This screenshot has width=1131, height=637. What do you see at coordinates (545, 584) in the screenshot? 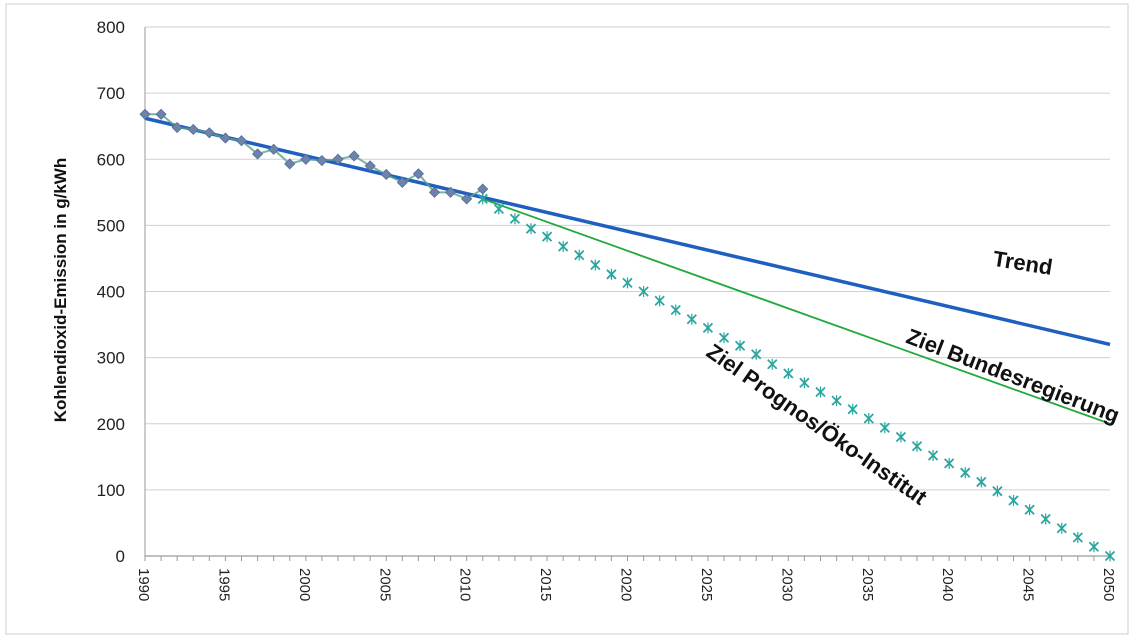
I see `x-tick-label: 2015` at bounding box center [545, 584].